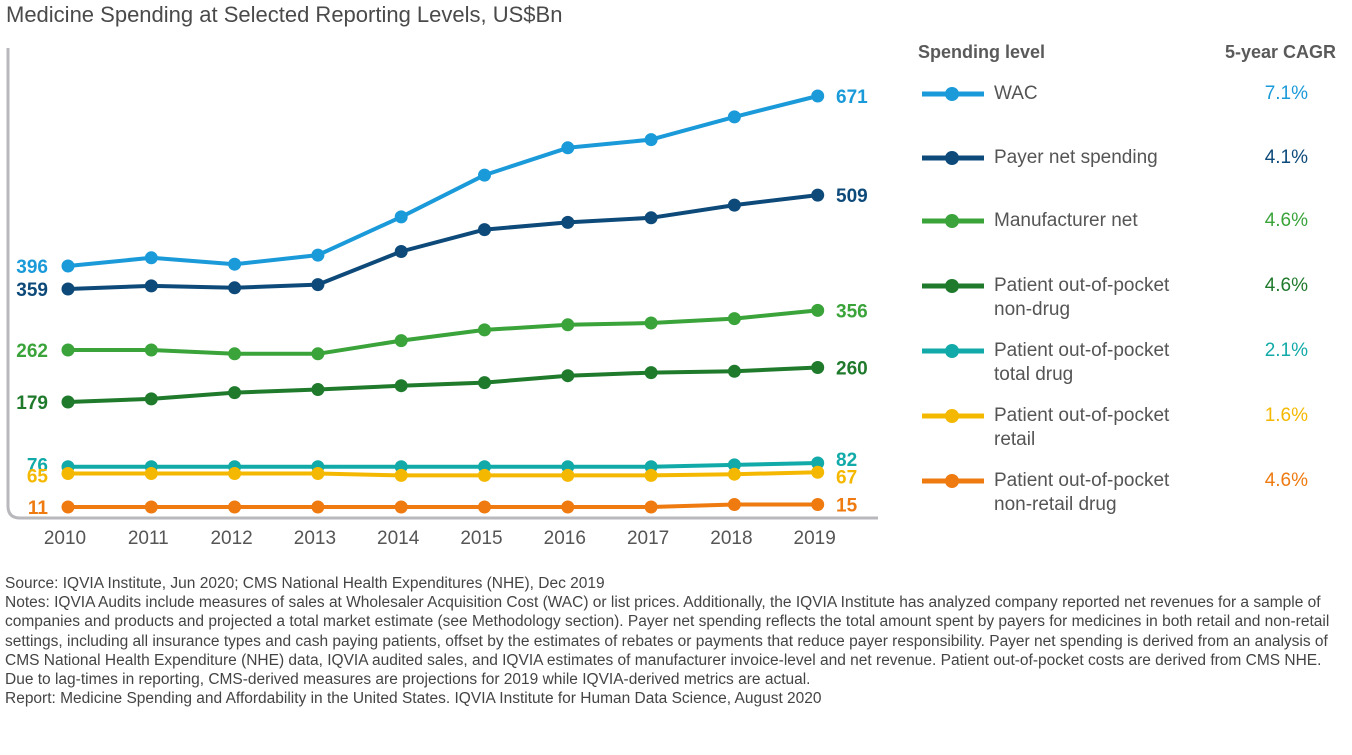 The height and width of the screenshot is (755, 1352). What do you see at coordinates (315, 538) in the screenshot?
I see `x-tick-label: 2013` at bounding box center [315, 538].